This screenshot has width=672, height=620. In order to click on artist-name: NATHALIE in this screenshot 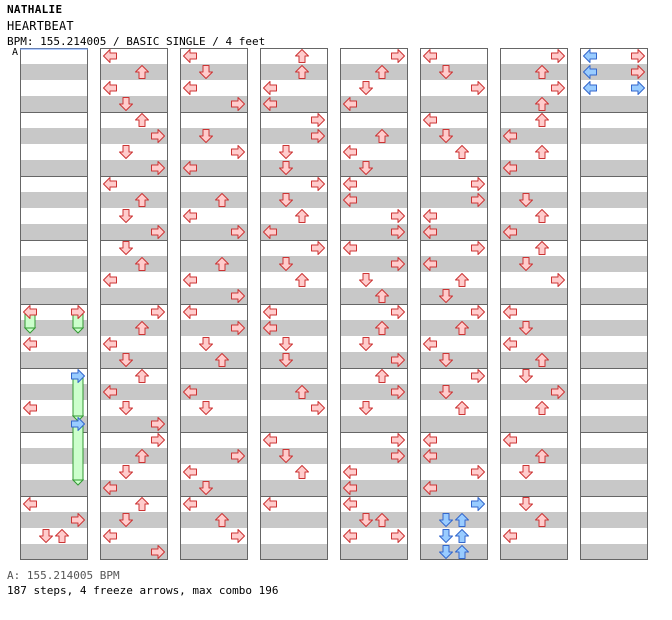, I will do `click(35, 9)`.